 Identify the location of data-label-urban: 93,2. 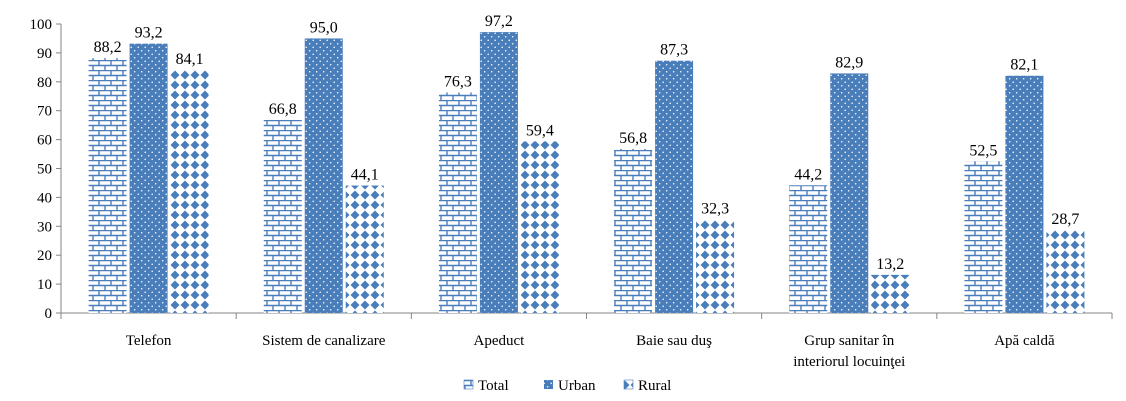
(149, 33).